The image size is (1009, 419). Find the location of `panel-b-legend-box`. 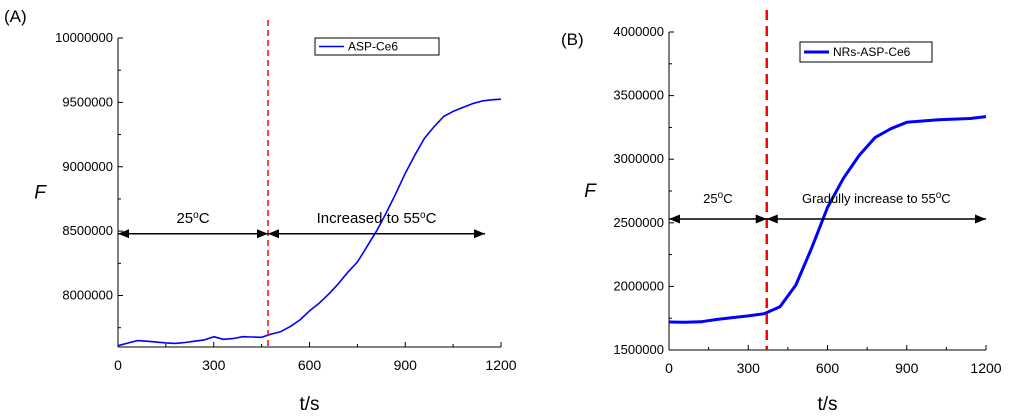

panel-b-legend-box is located at coordinates (866, 52).